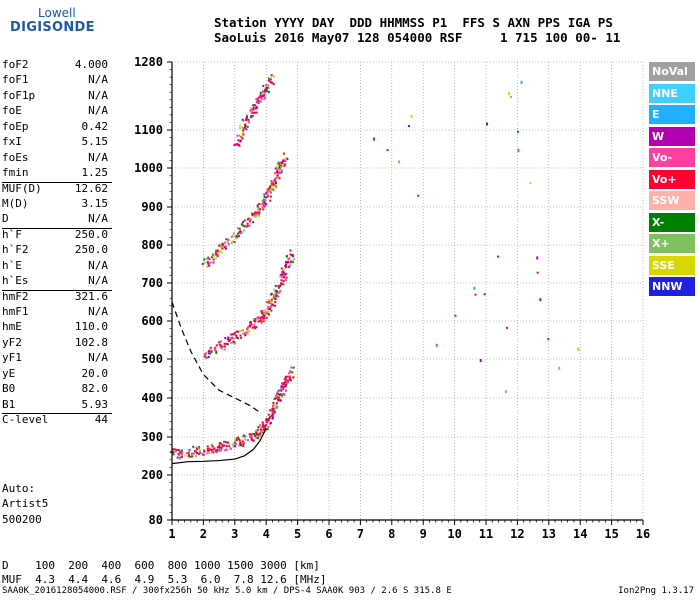 The width and height of the screenshot is (700, 600). Describe the element at coordinates (672, 114) in the screenshot. I see `legend-item: E` at that location.